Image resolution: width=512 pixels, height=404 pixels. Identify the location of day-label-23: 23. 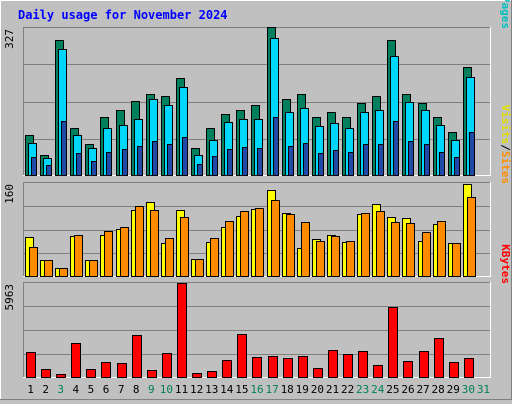
(362, 389).